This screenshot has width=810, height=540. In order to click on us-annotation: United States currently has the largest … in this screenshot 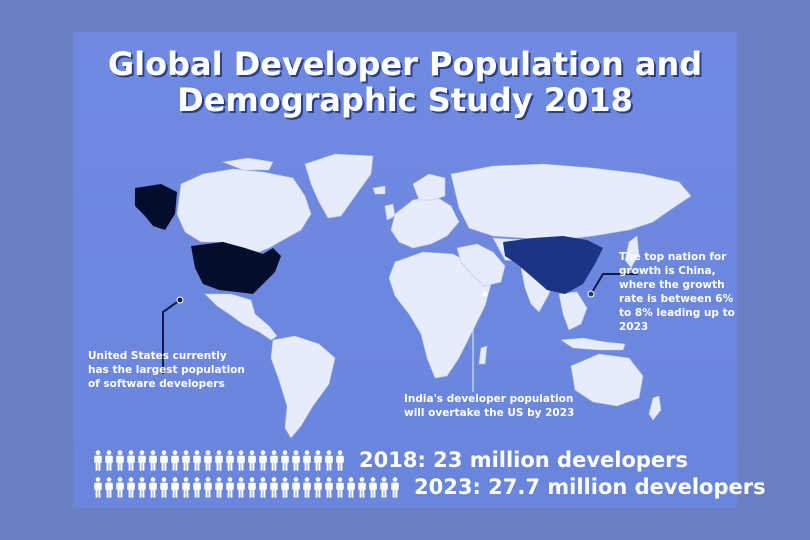, I will do `click(166, 370)`.